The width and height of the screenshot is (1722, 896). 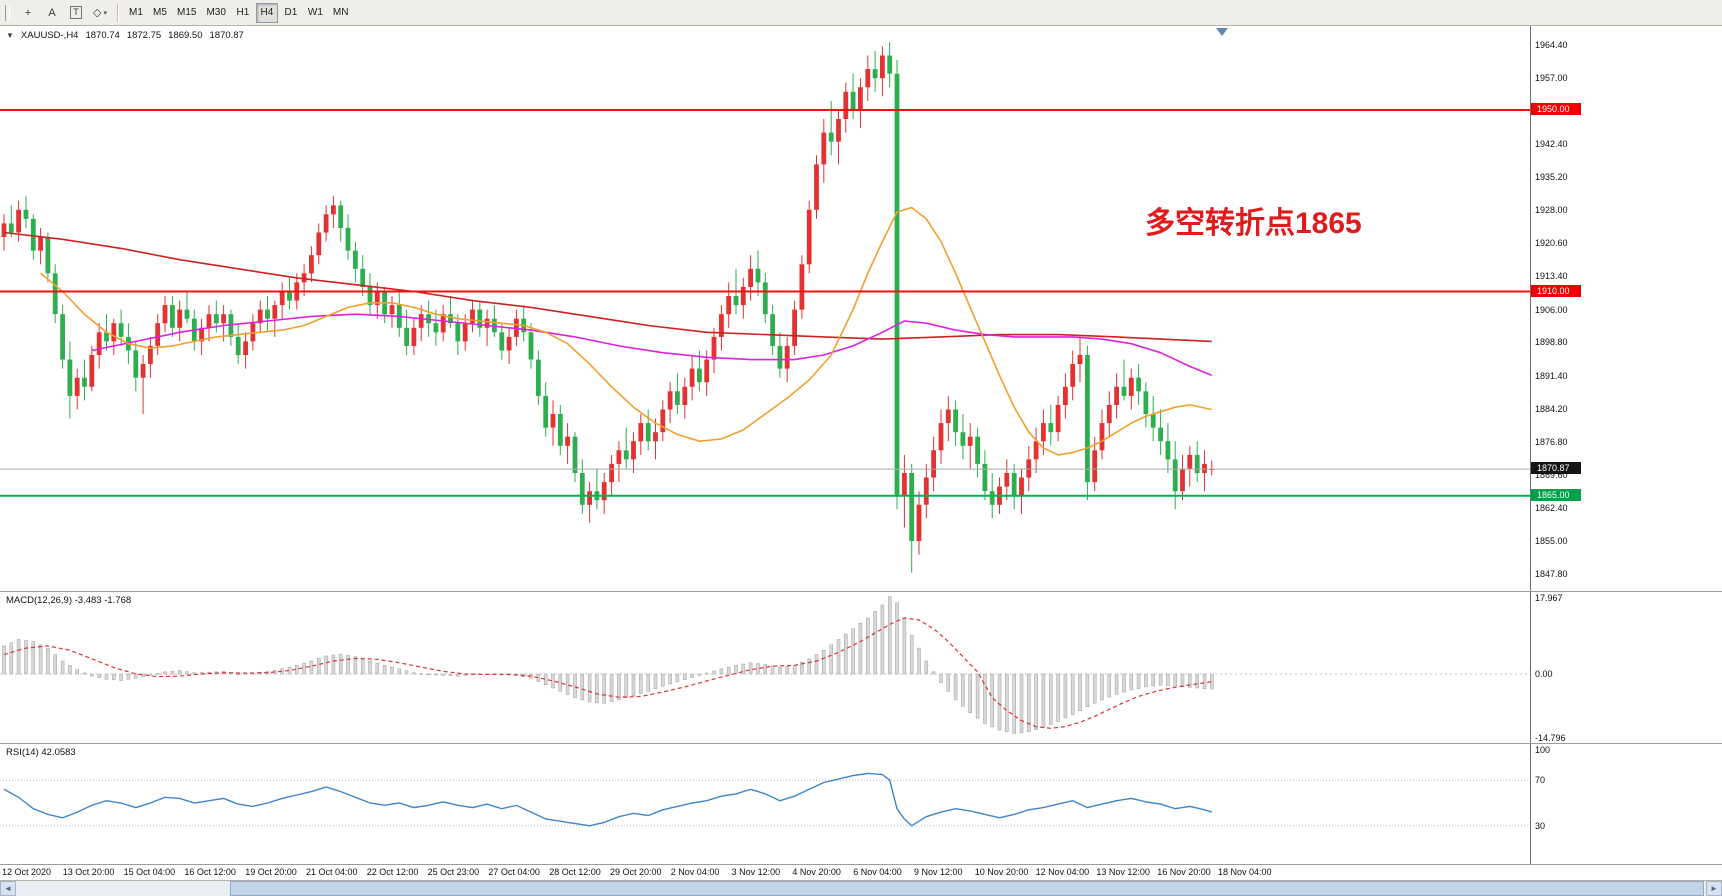 I want to click on time-axis-label: 19 Oct 20:00, so click(x=271, y=872).